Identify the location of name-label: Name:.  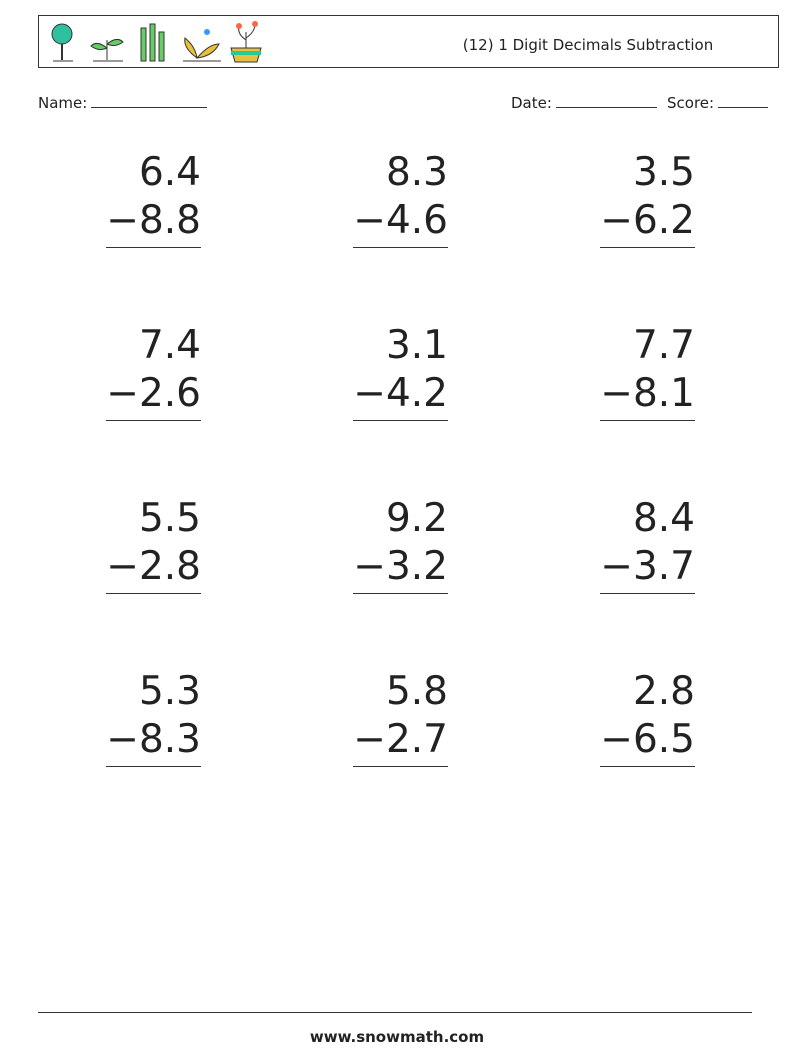
(63, 103).